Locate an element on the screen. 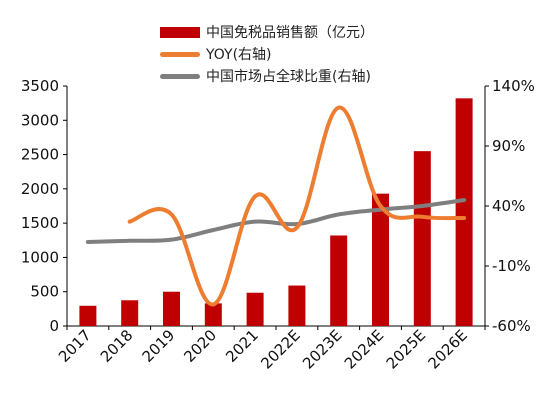  right-tick-label: 90% is located at coordinates (508, 146).